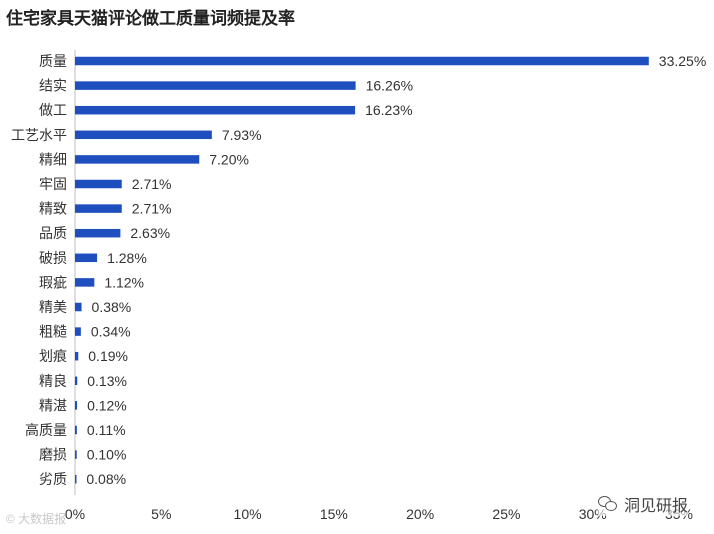 This screenshot has height=534, width=714. What do you see at coordinates (388, 110) in the screenshot?
I see `value-label: 16.23%` at bounding box center [388, 110].